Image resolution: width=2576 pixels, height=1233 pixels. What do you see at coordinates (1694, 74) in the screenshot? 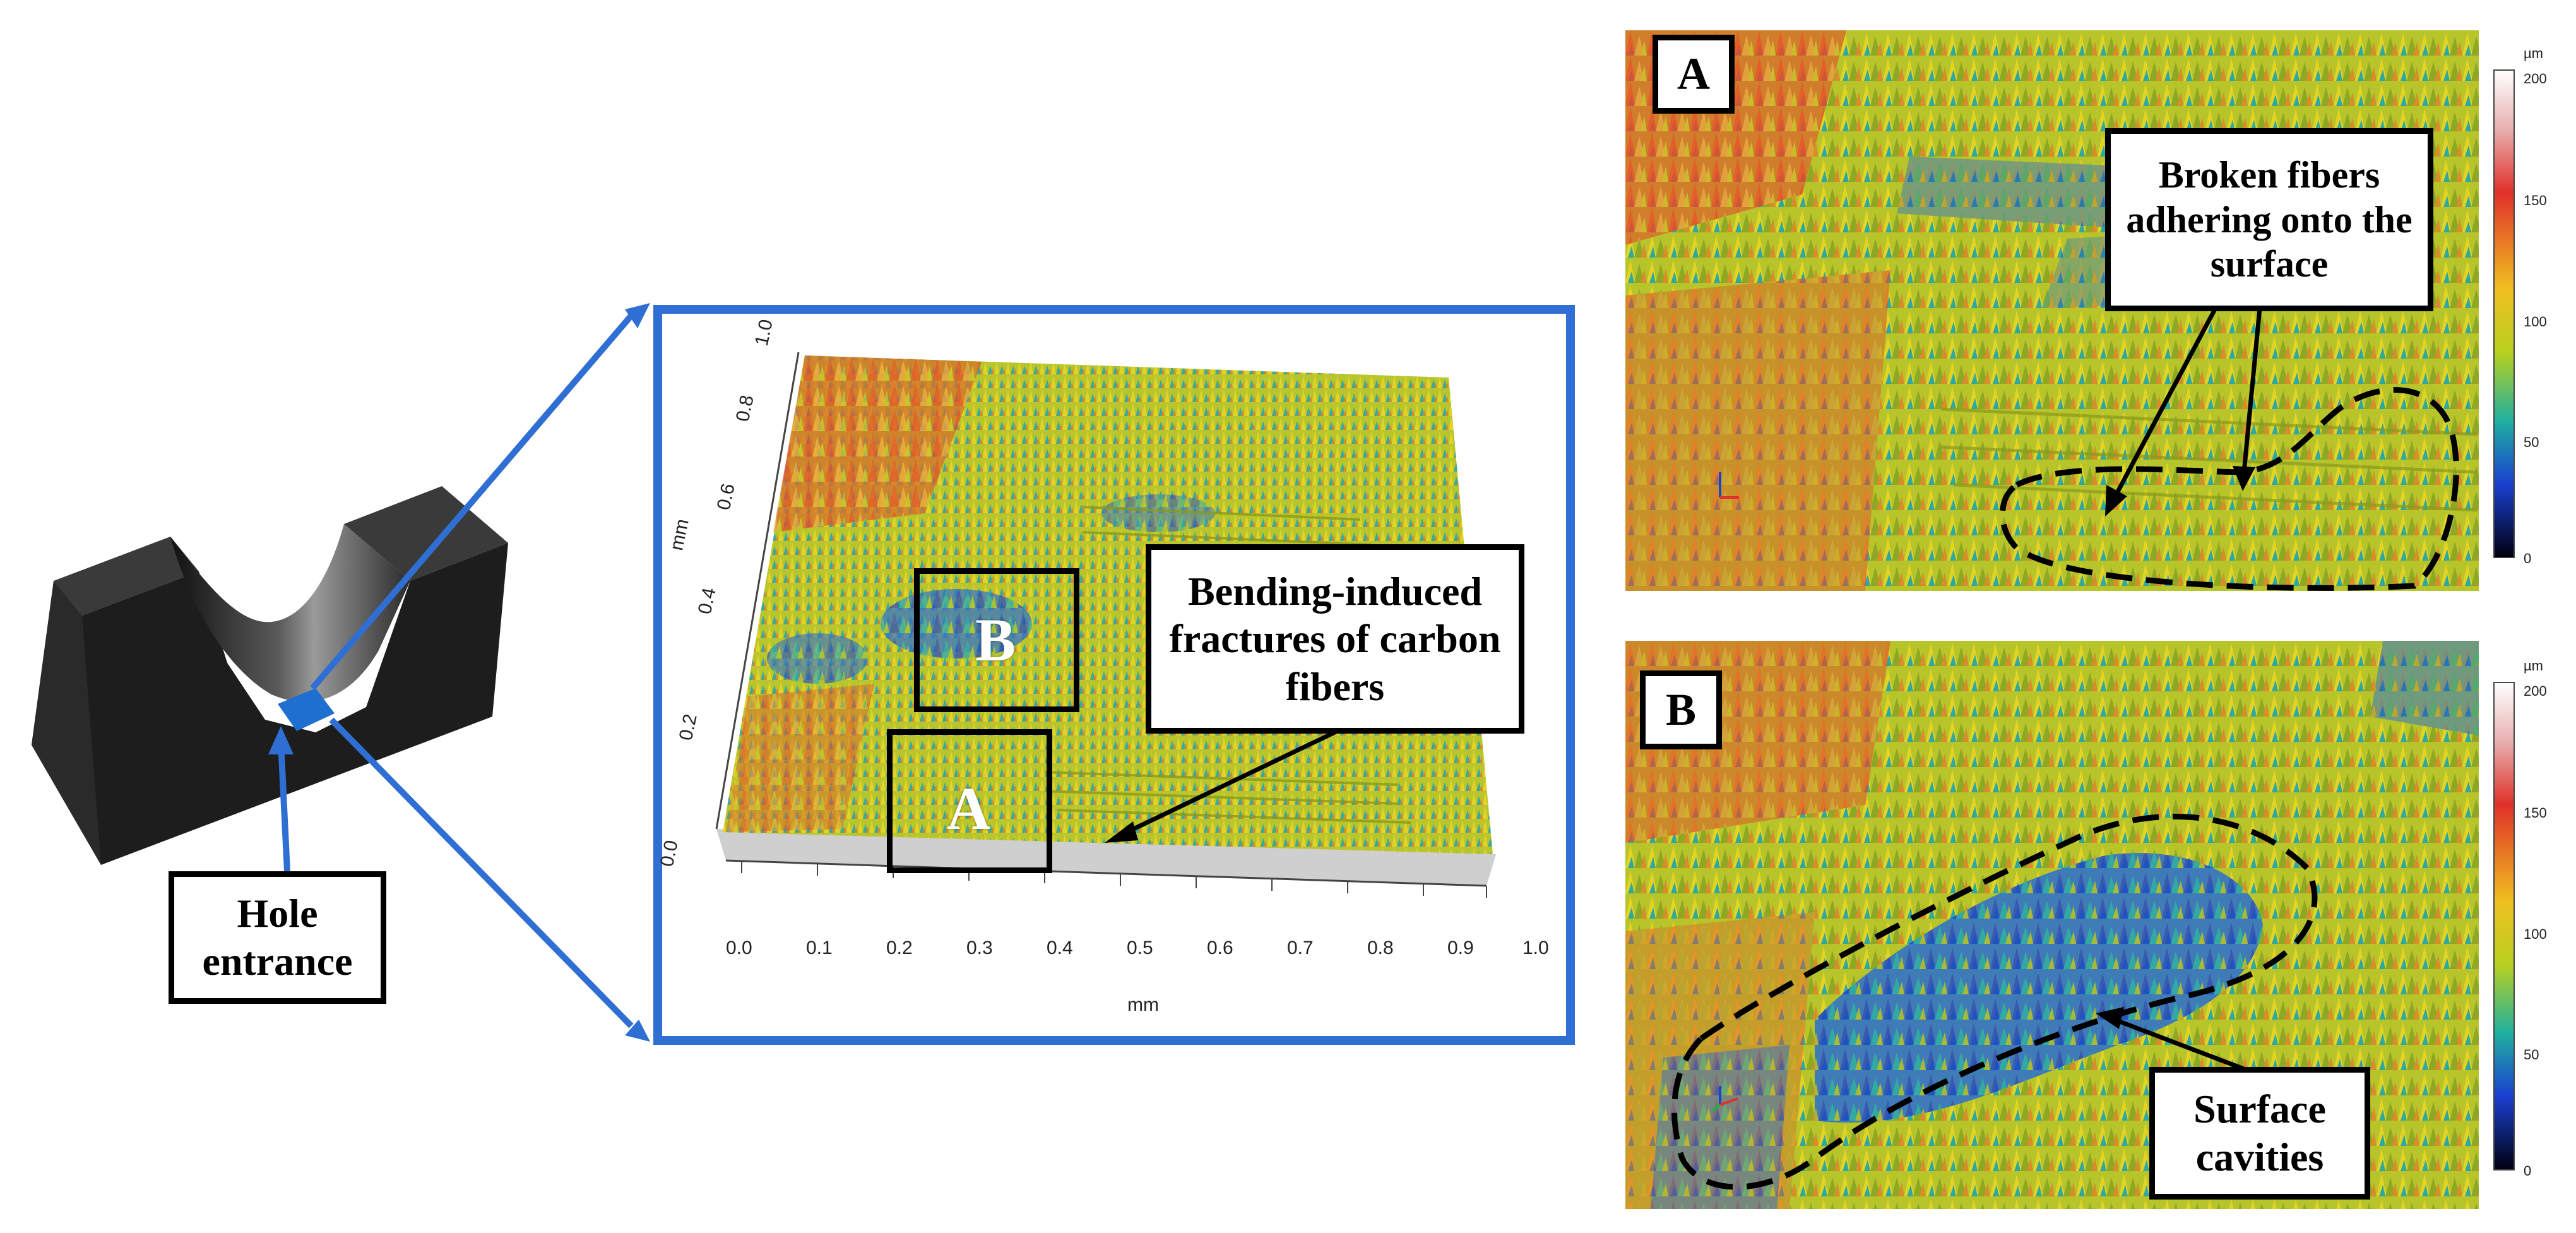
I see `panel-a-letter: A` at bounding box center [1694, 74].